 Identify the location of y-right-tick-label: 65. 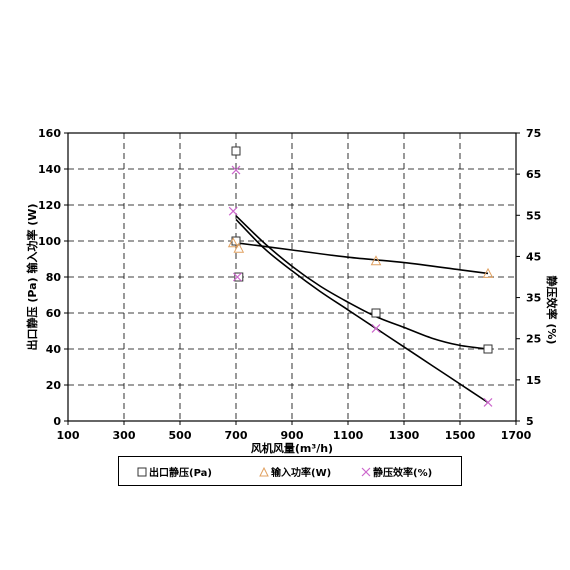
(533, 174).